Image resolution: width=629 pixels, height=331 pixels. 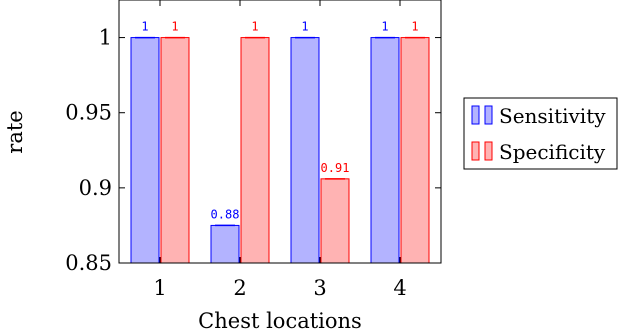 What do you see at coordinates (105, 38) in the screenshot?
I see `y-tick-label-1: 1` at bounding box center [105, 38].